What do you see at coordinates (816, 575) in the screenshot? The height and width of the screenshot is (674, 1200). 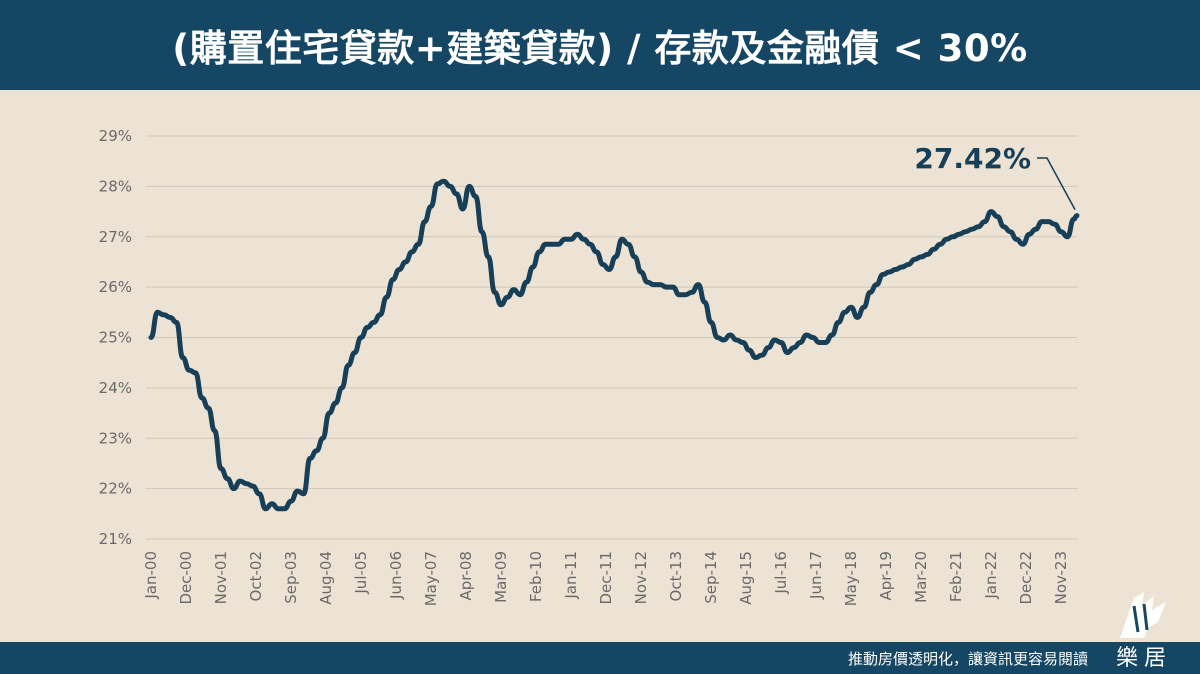 I see `x-tick-label: Jun-17` at bounding box center [816, 575].